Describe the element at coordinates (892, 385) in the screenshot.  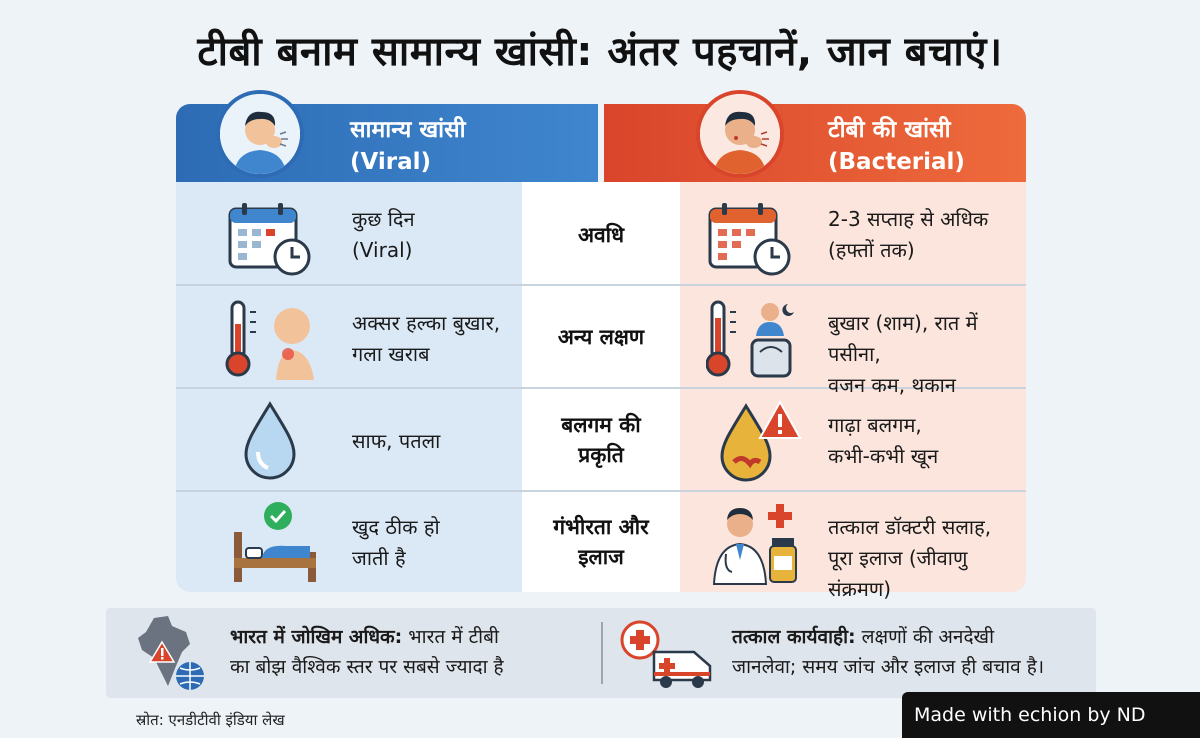
I see `right-cell-line2: वजन कम, थकान` at that location.